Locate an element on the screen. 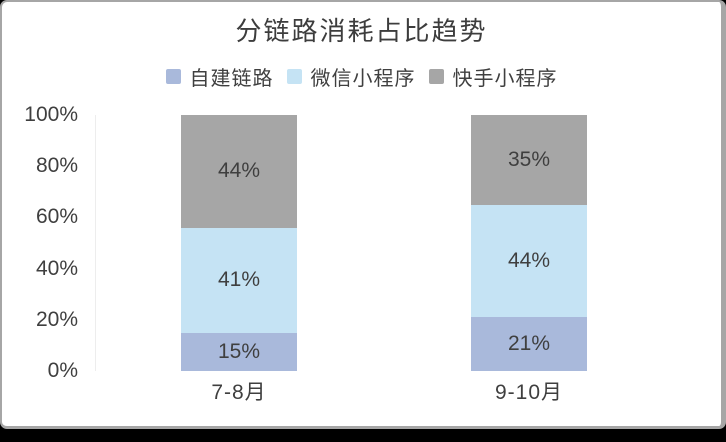  legend-label: 微信小程序 is located at coordinates (363, 79).